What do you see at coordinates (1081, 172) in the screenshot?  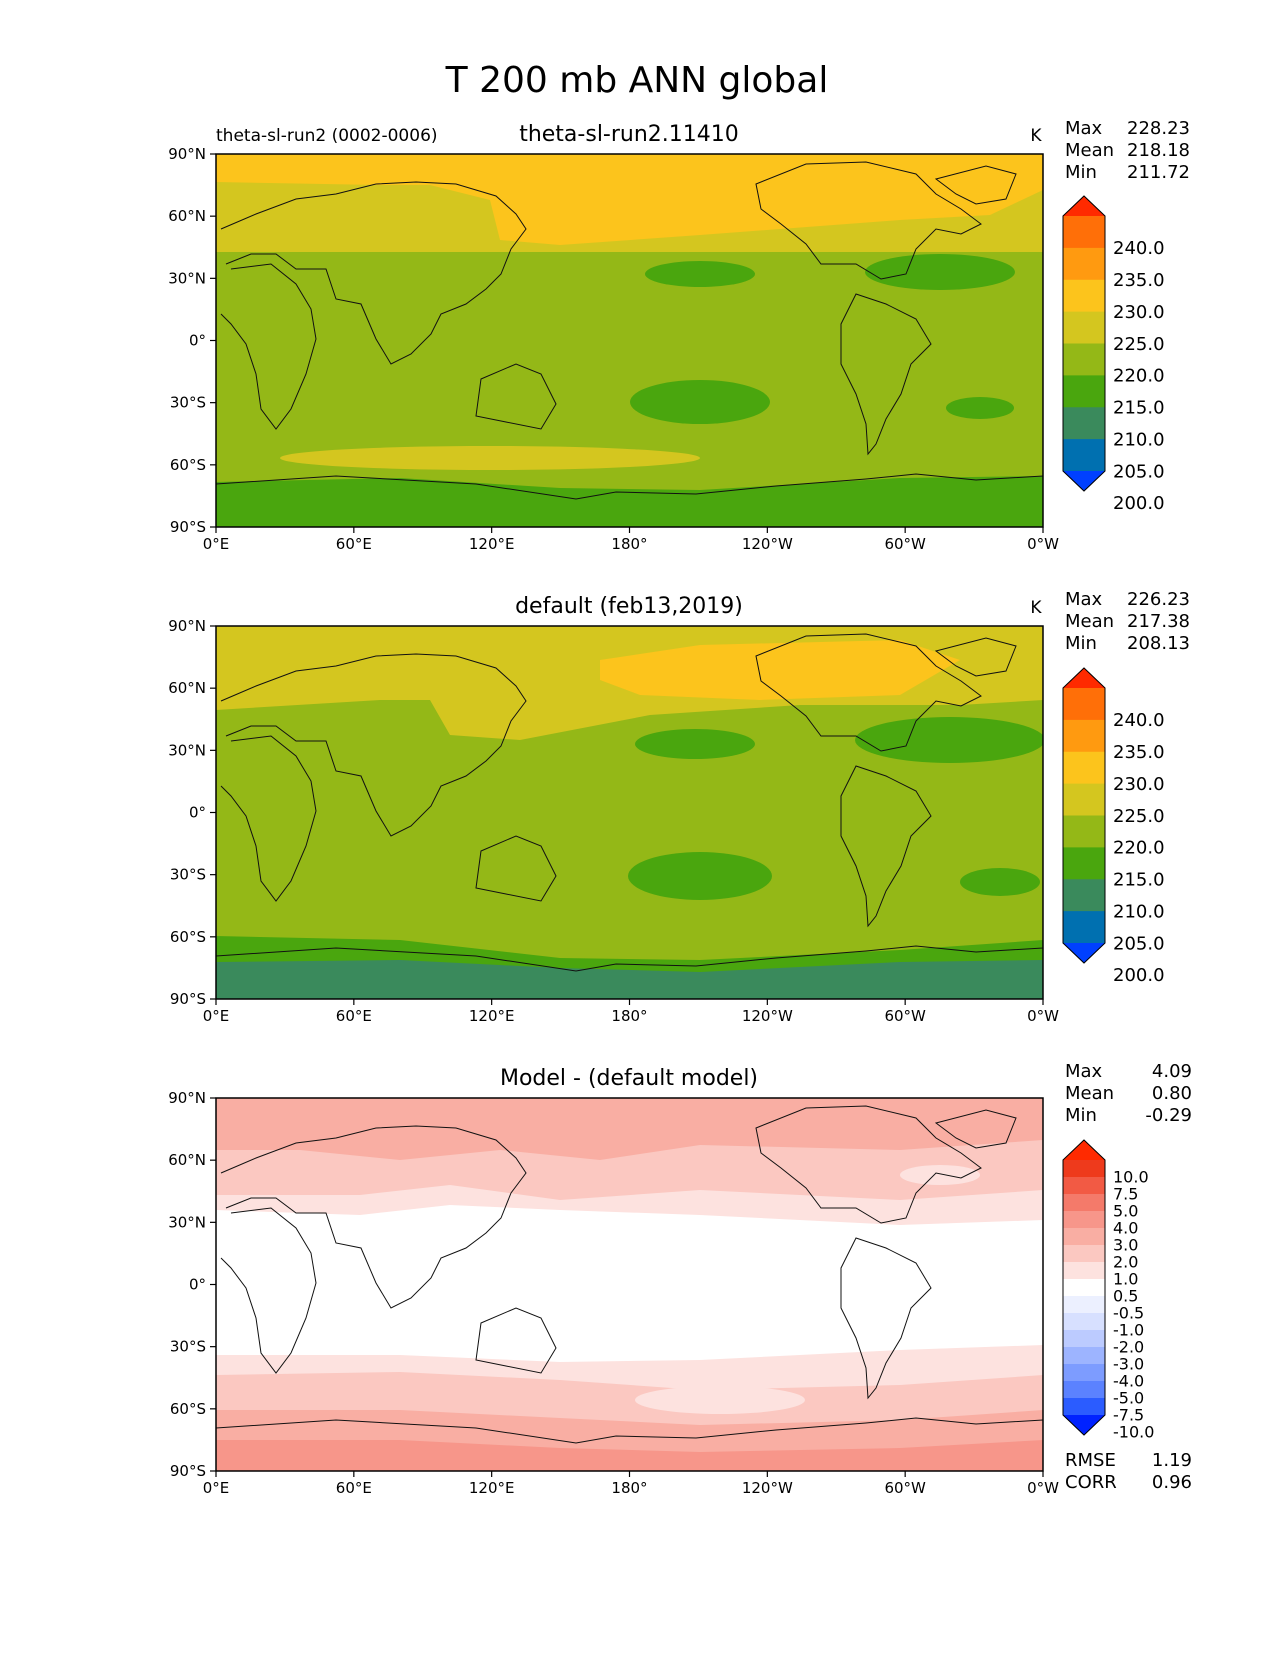 I see `stat-label-min: Min` at bounding box center [1081, 172].